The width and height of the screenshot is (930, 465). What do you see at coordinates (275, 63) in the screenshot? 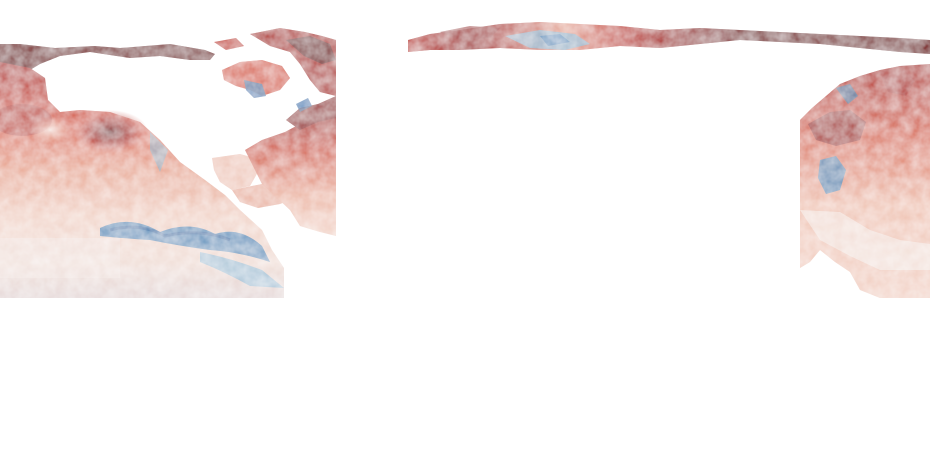
I see `hudson-bay-region` at bounding box center [275, 63].